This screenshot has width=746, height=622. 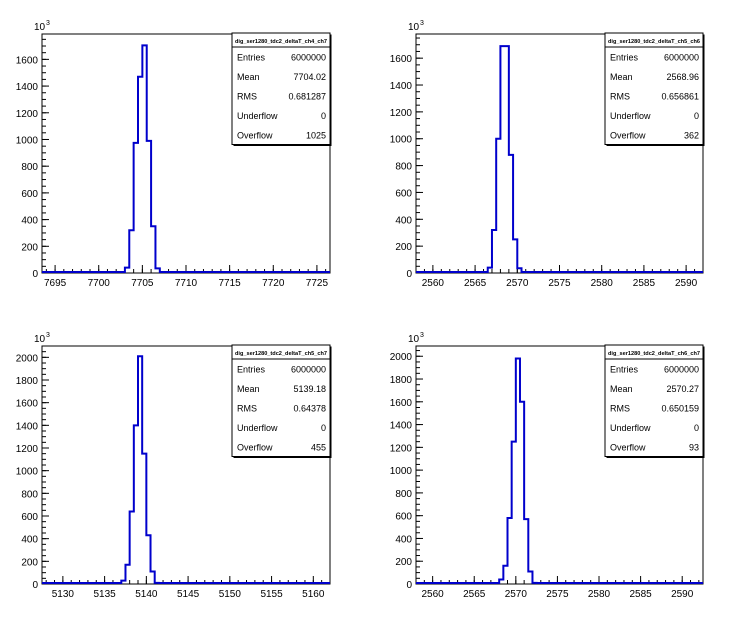 I want to click on x-tick-label: 5150, so click(x=230, y=594).